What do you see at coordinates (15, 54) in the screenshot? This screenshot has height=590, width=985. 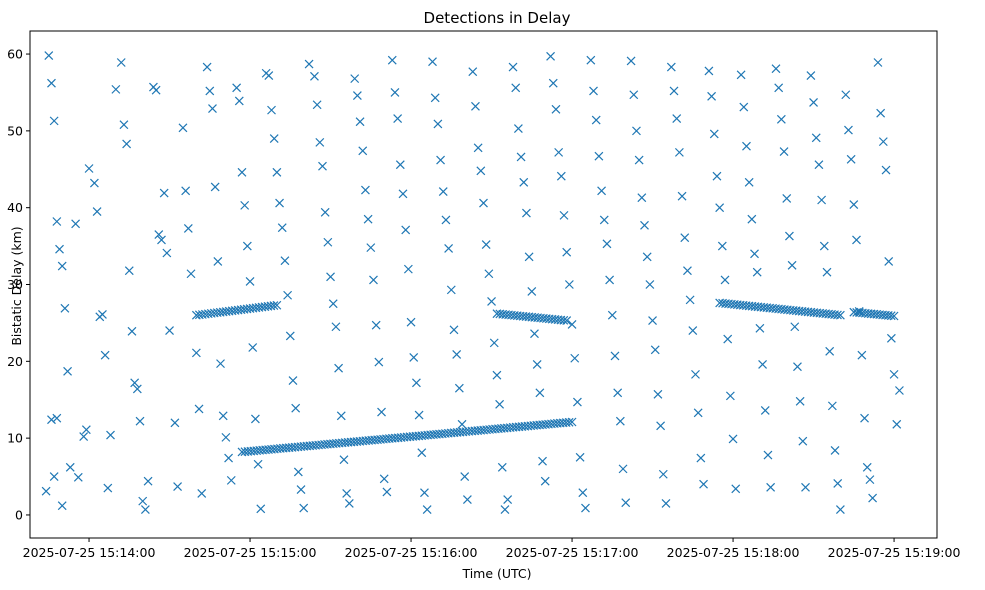 I see `y-tick-label: 60` at bounding box center [15, 54].